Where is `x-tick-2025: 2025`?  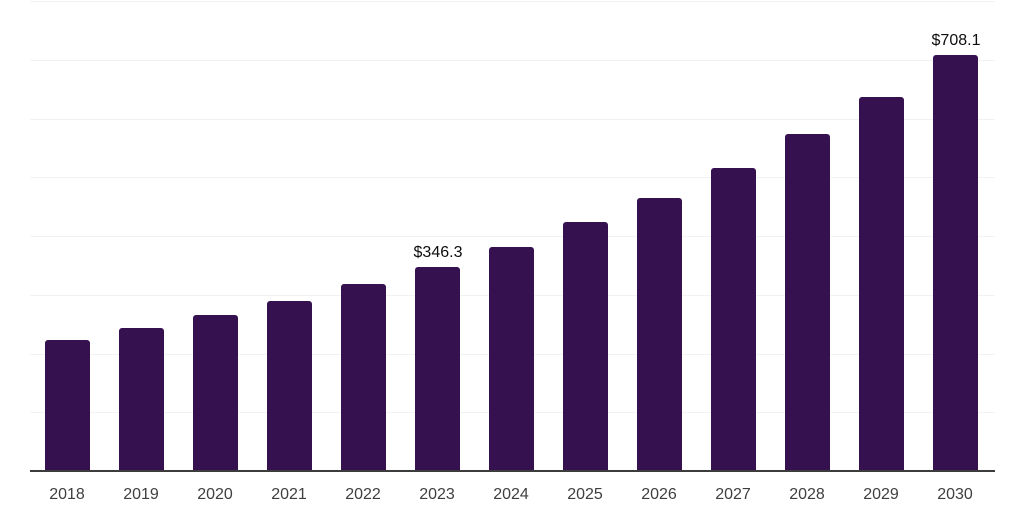 x-tick-2025: 2025 is located at coordinates (585, 494).